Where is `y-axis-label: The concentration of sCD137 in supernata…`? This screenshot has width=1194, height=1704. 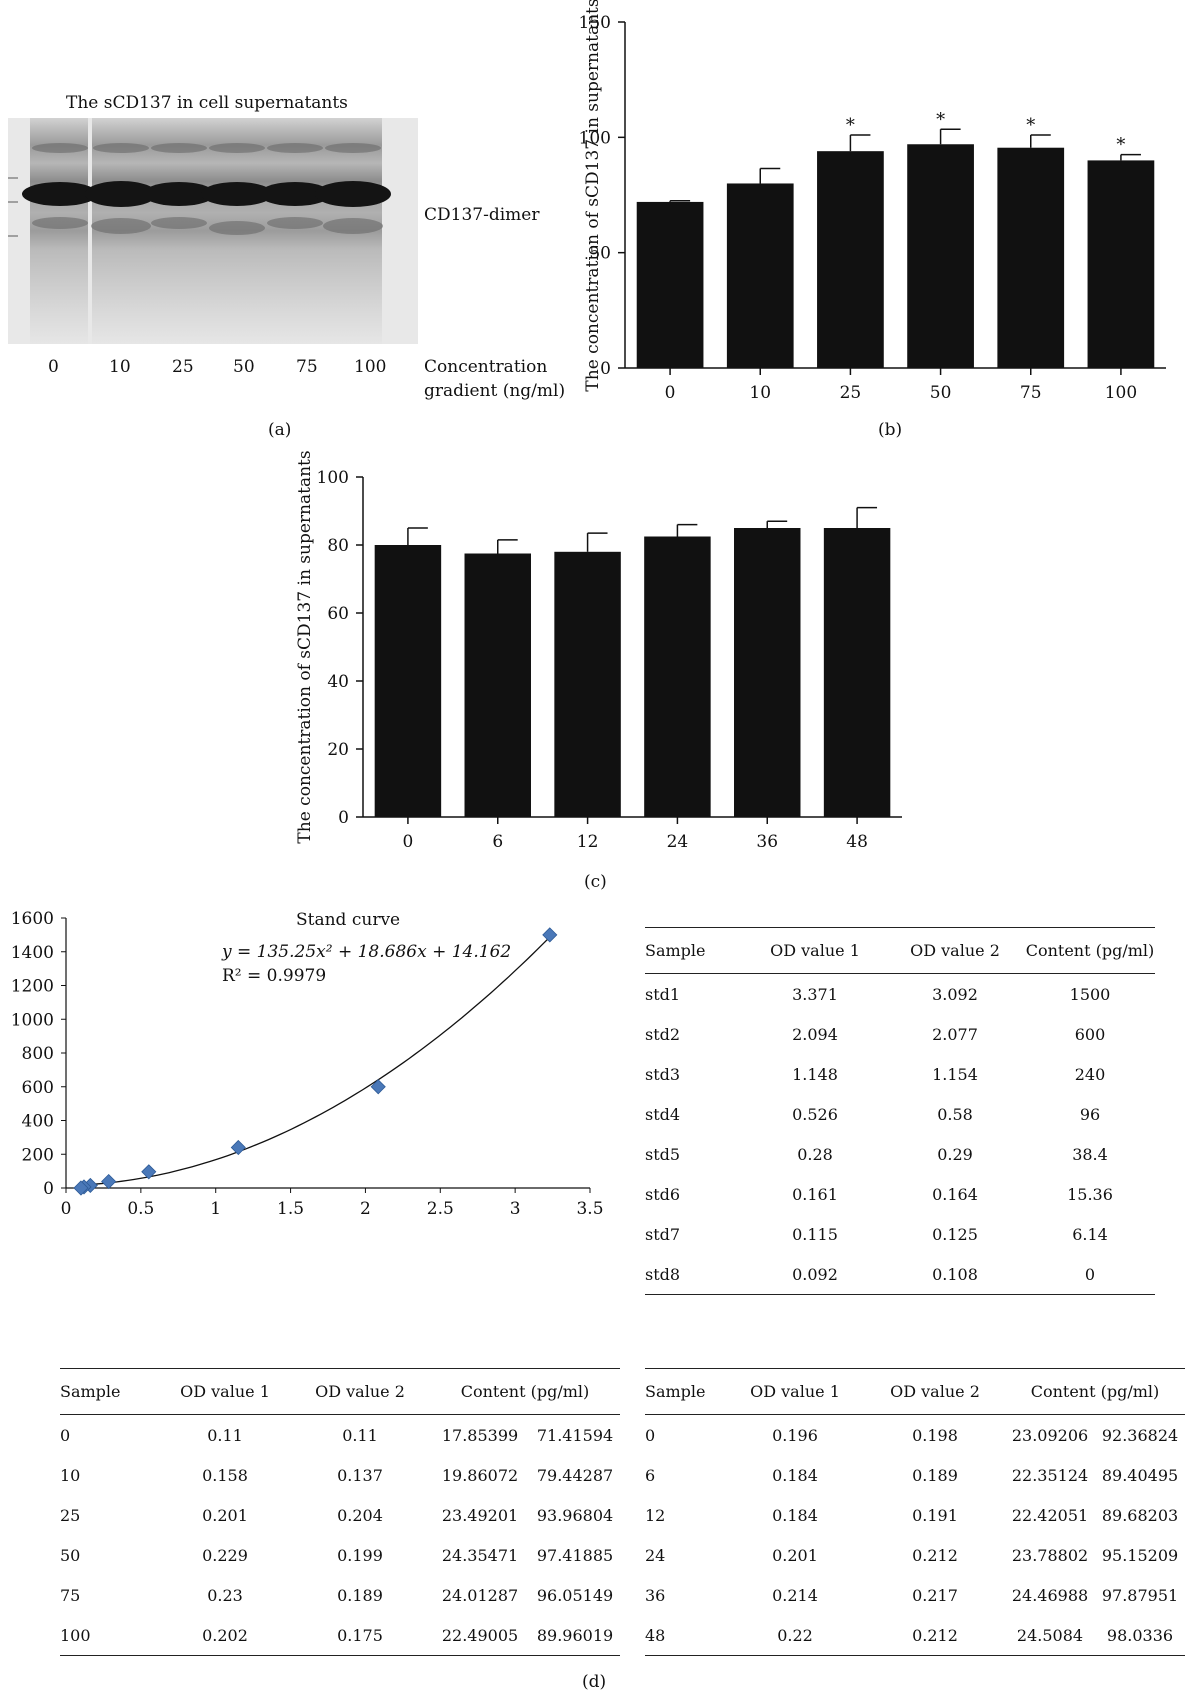
y-axis-label: The concentration of sCD137 in supernata… is located at coordinates (305, 646).